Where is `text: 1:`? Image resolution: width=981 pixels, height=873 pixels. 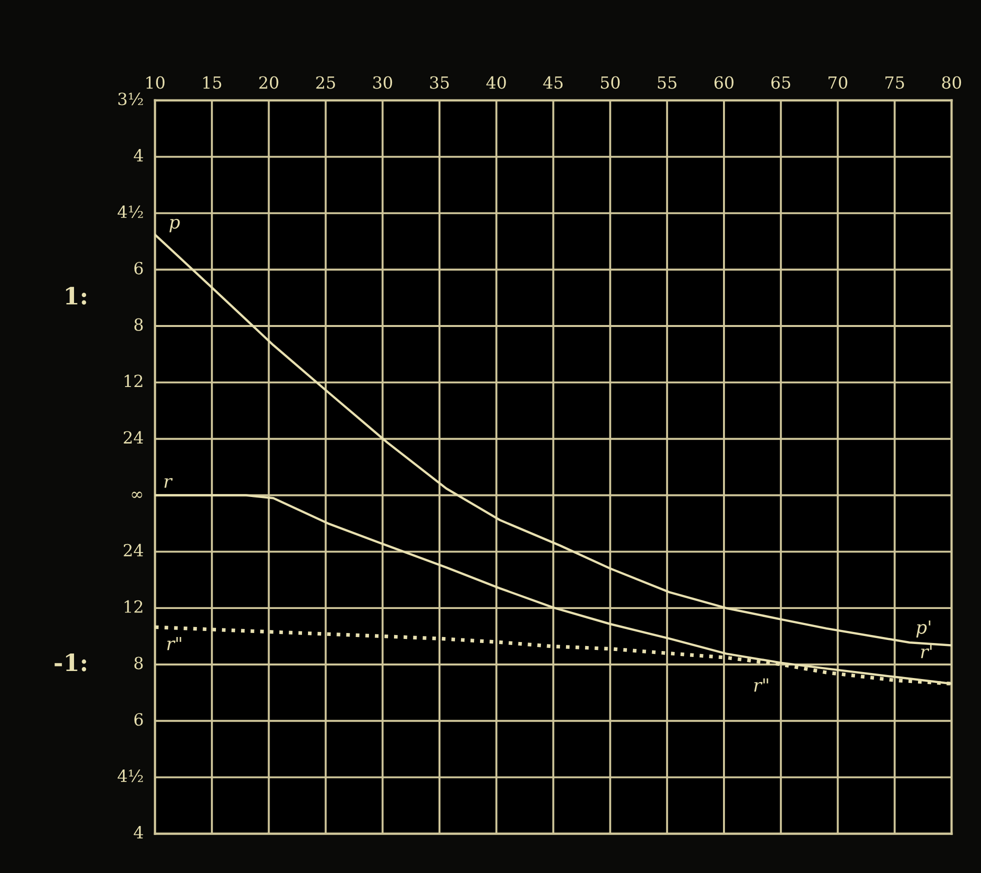 text: 1: is located at coordinates (76, 295).